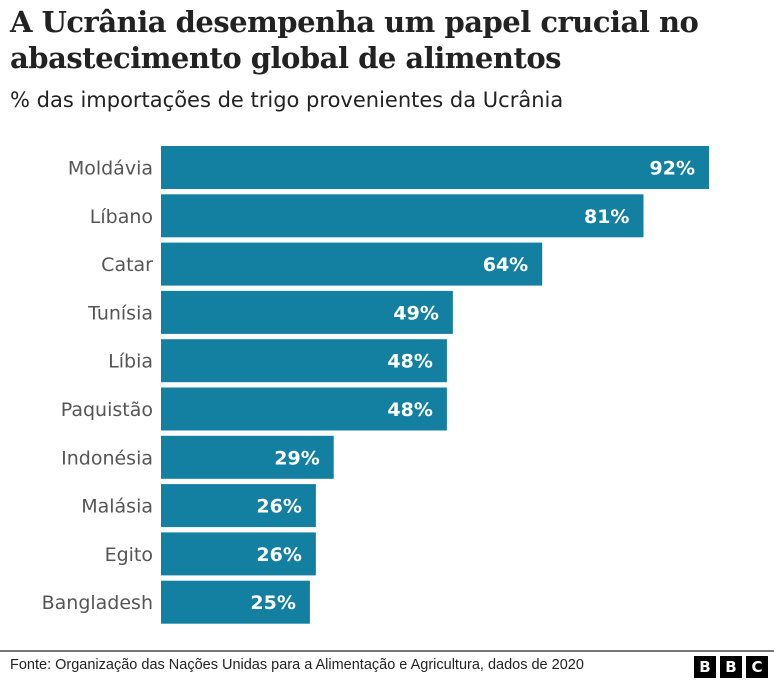  What do you see at coordinates (672, 169) in the screenshot?
I see `data-label: 92%` at bounding box center [672, 169].